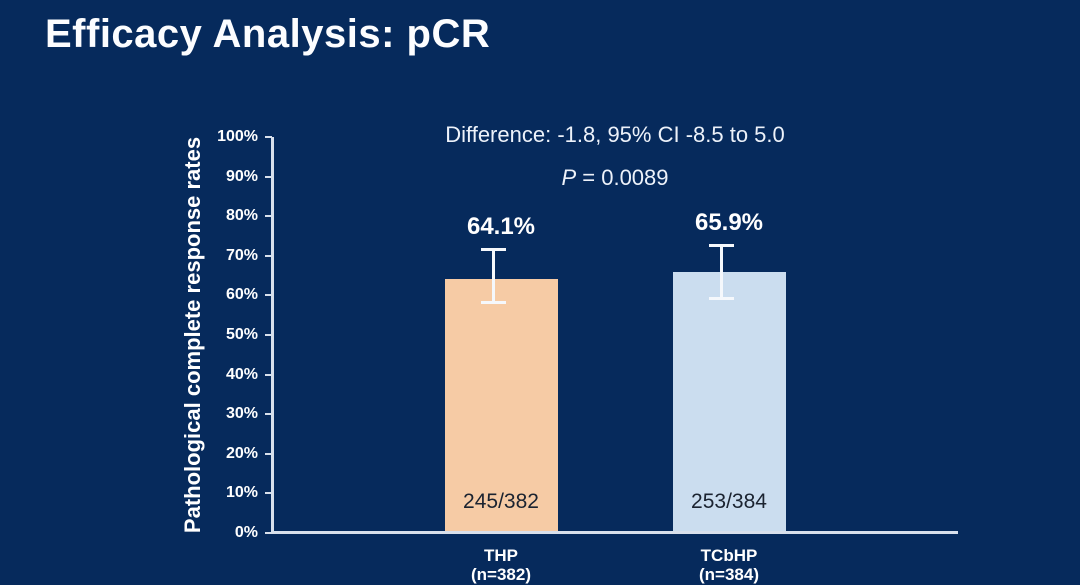 The image size is (1080, 585). I want to click on y-tick-label: 20%, so click(241, 453).